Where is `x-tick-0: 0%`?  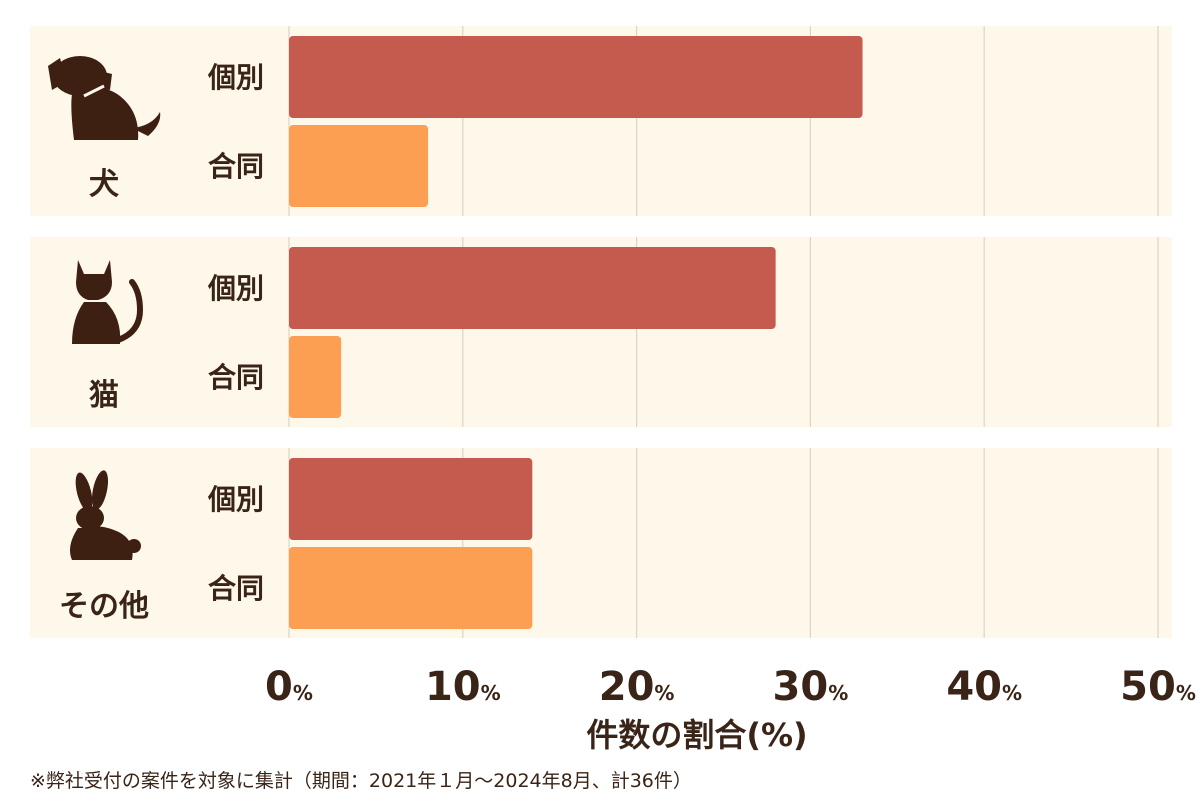
x-tick-0: 0% is located at coordinates (289, 687).